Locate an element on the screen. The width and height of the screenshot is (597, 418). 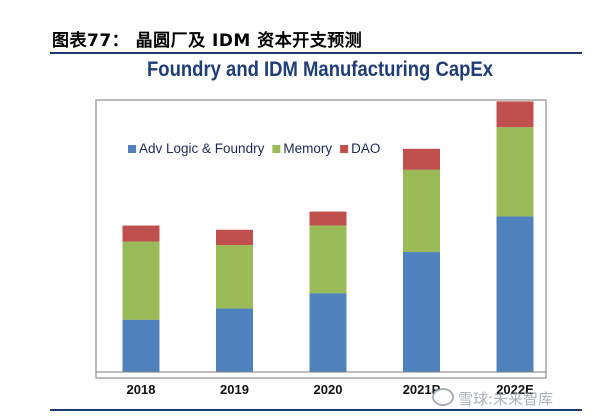
legend: Adv Logic & Foundry Memory DAO is located at coordinates (254, 148).